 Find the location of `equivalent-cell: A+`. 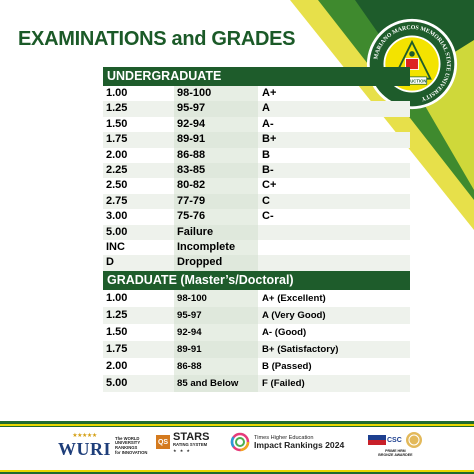

equivalent-cell: A+ is located at coordinates (269, 93).